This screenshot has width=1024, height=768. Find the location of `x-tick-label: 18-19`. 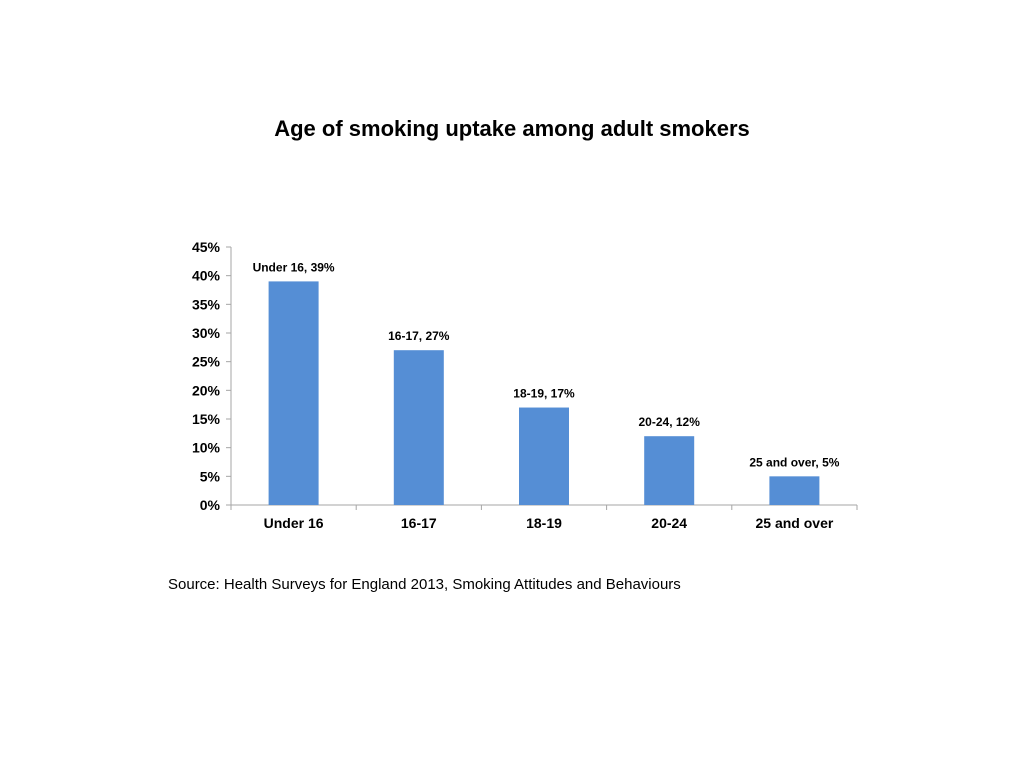

x-tick-label: 18-19 is located at coordinates (544, 523).